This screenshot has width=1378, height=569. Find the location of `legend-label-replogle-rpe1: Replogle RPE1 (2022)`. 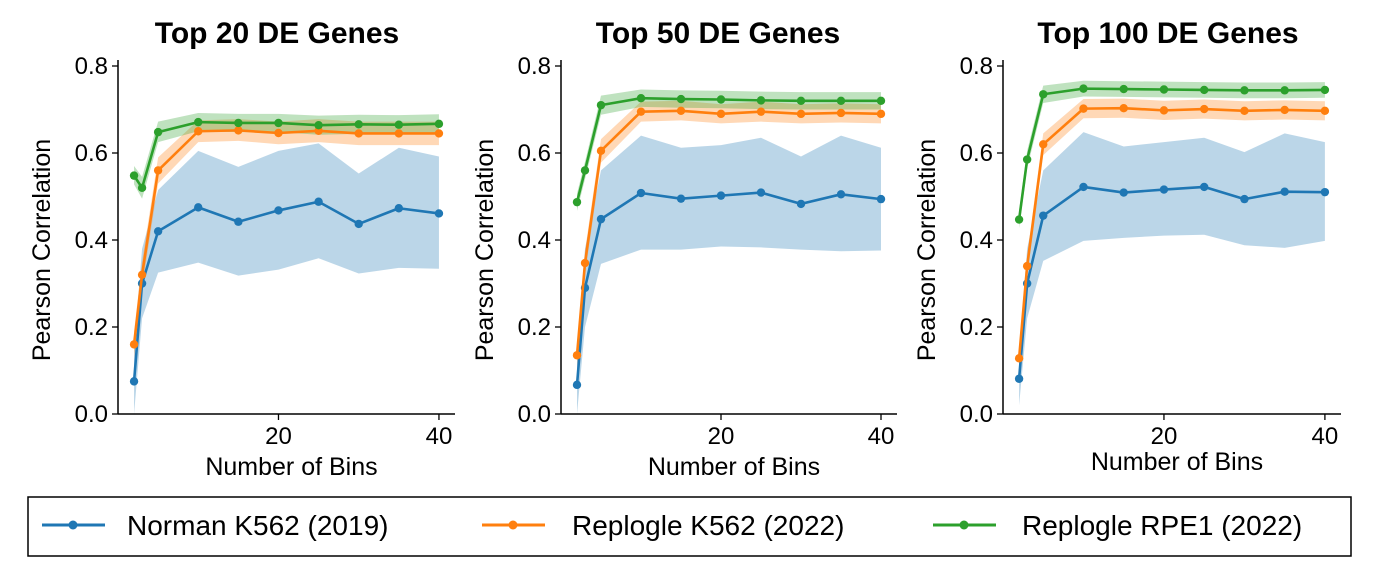

legend-label-replogle-rpe1: Replogle RPE1 (2022) is located at coordinates (1162, 525).